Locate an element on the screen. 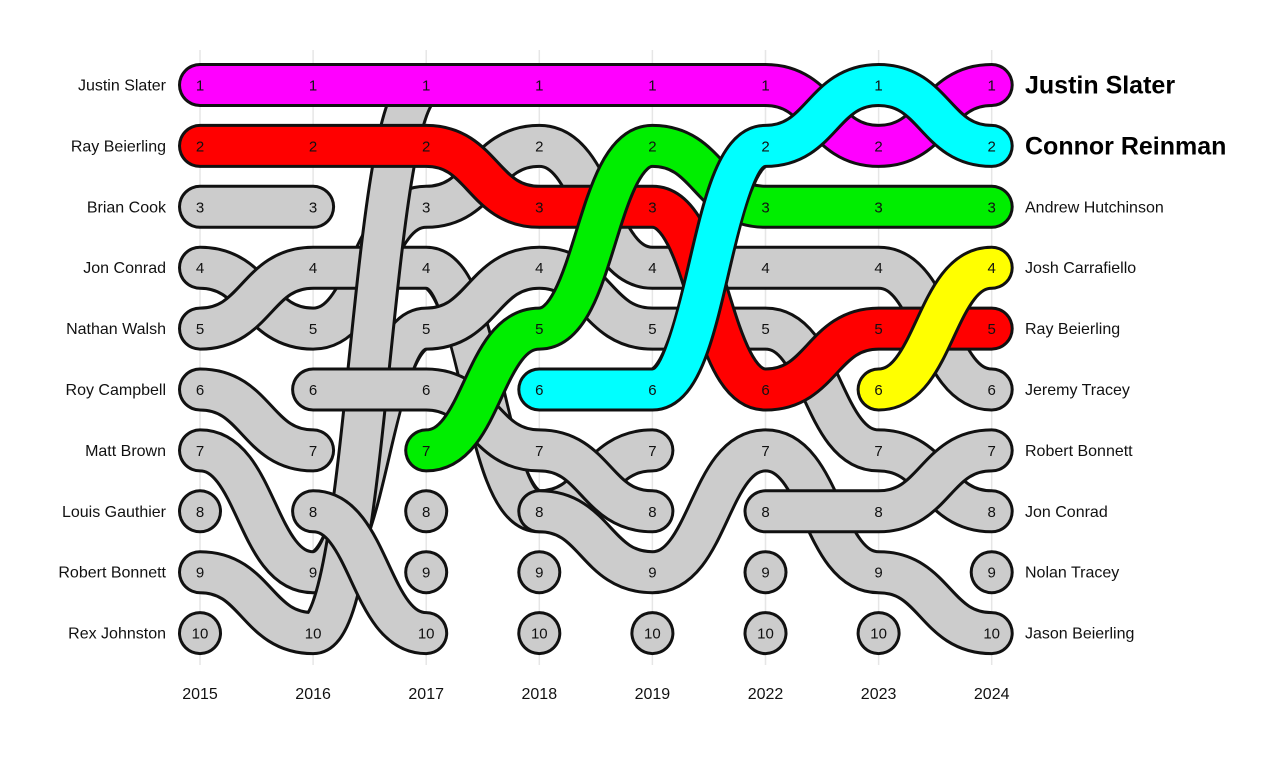  rank-number-2024-9: 9 is located at coordinates (992, 573).